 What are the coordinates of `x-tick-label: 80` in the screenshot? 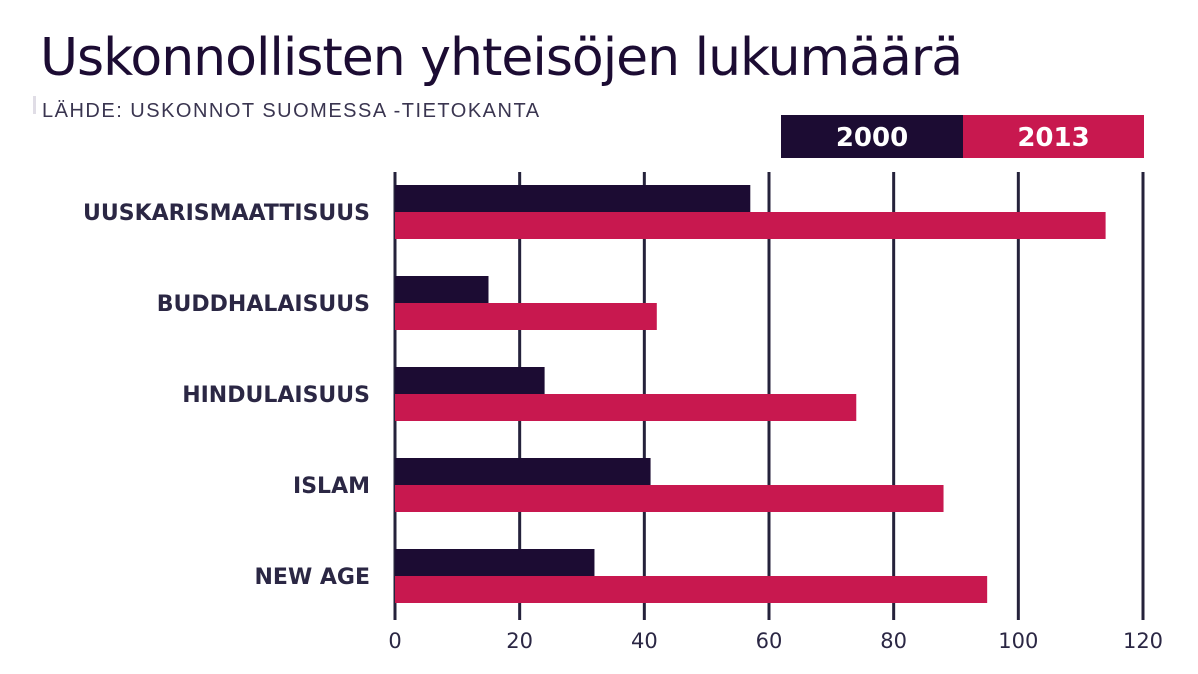 It's located at (893, 641).